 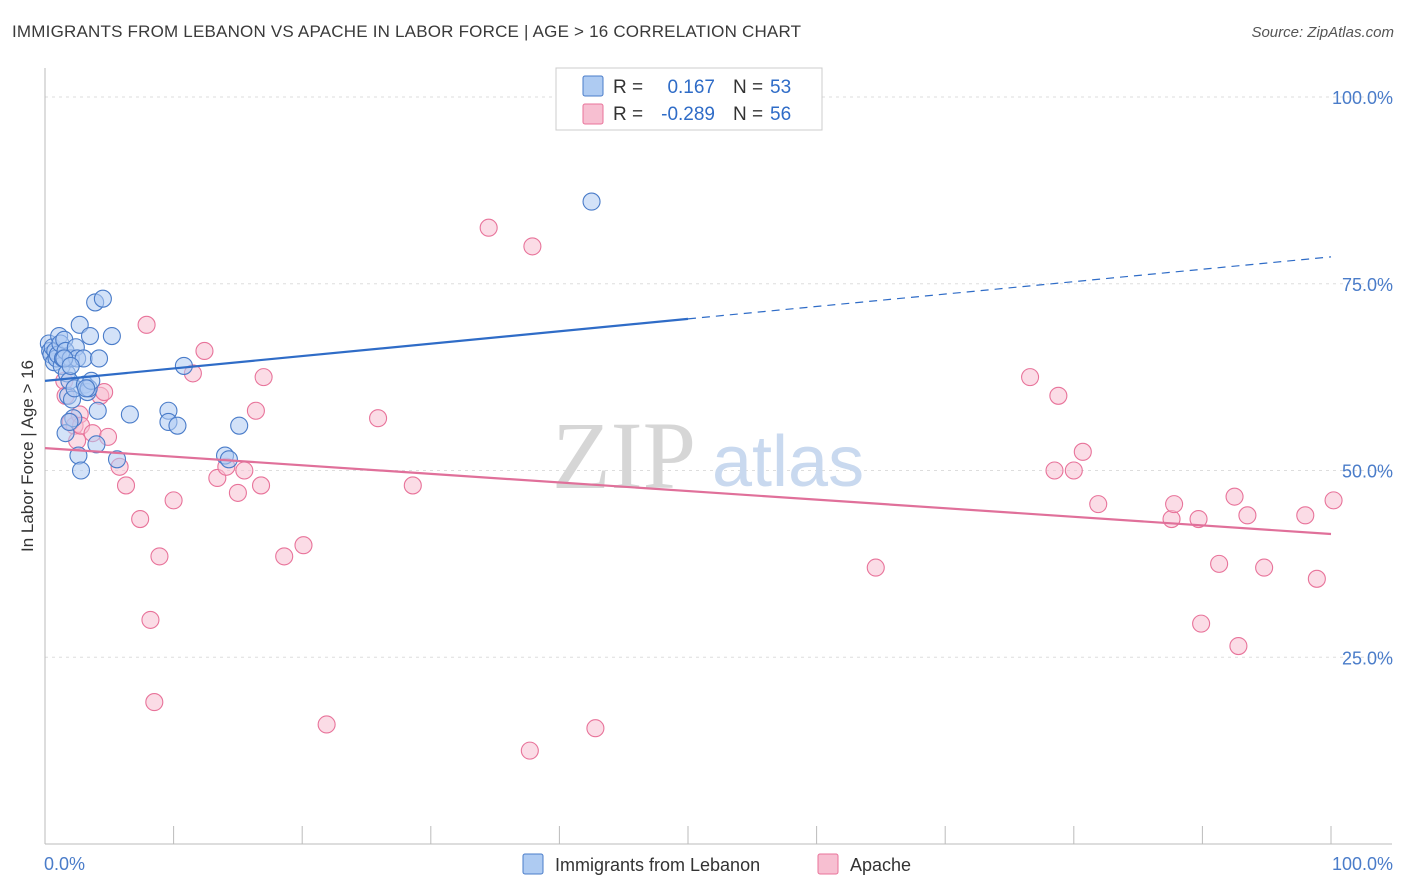 What do you see at coordinates (628, 87) in the screenshot?
I see `legend-r-label-1: R =` at bounding box center [628, 87].